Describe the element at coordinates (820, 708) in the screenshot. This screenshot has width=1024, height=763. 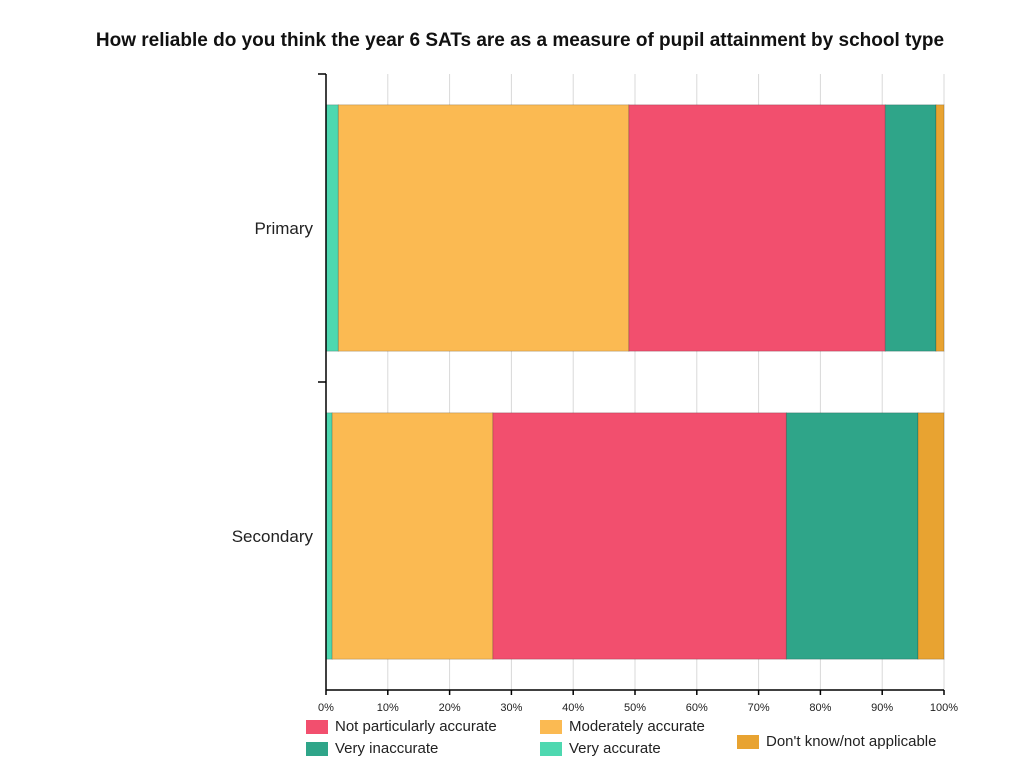
I see `x-tick-label: 80%` at that location.